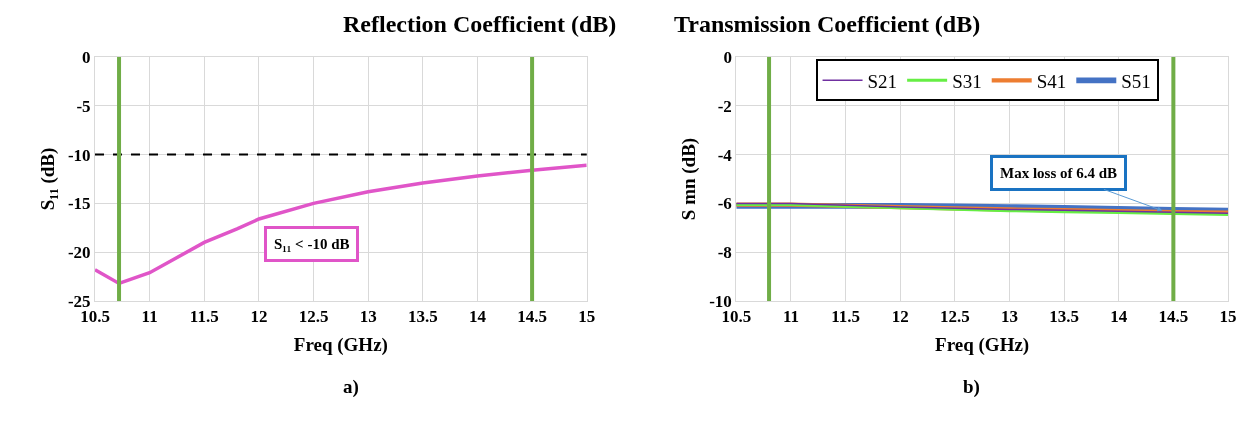 The height and width of the screenshot is (429, 1247). Describe the element at coordinates (827, 24) in the screenshot. I see `chart-title: Transmission Coefficient (dB)` at that location.